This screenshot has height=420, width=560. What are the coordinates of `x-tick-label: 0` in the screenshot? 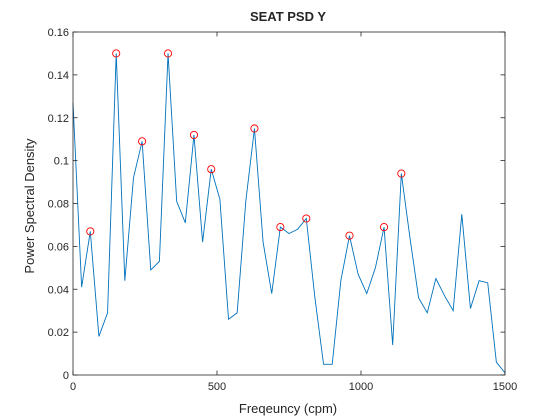 It's located at (73, 387).